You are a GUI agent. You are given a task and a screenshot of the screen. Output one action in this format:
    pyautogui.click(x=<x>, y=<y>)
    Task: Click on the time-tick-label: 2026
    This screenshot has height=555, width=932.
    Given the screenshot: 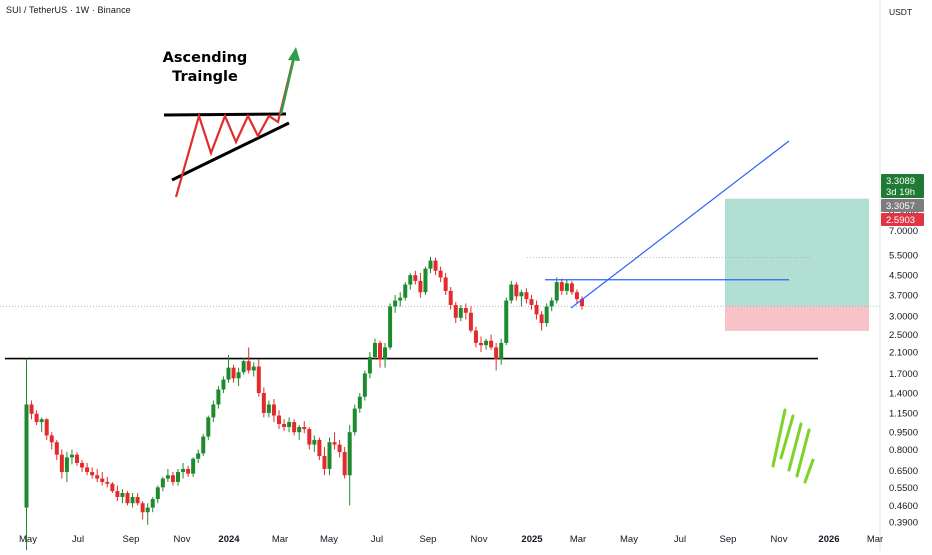 What is the action you would take?
    pyautogui.click(x=828, y=539)
    